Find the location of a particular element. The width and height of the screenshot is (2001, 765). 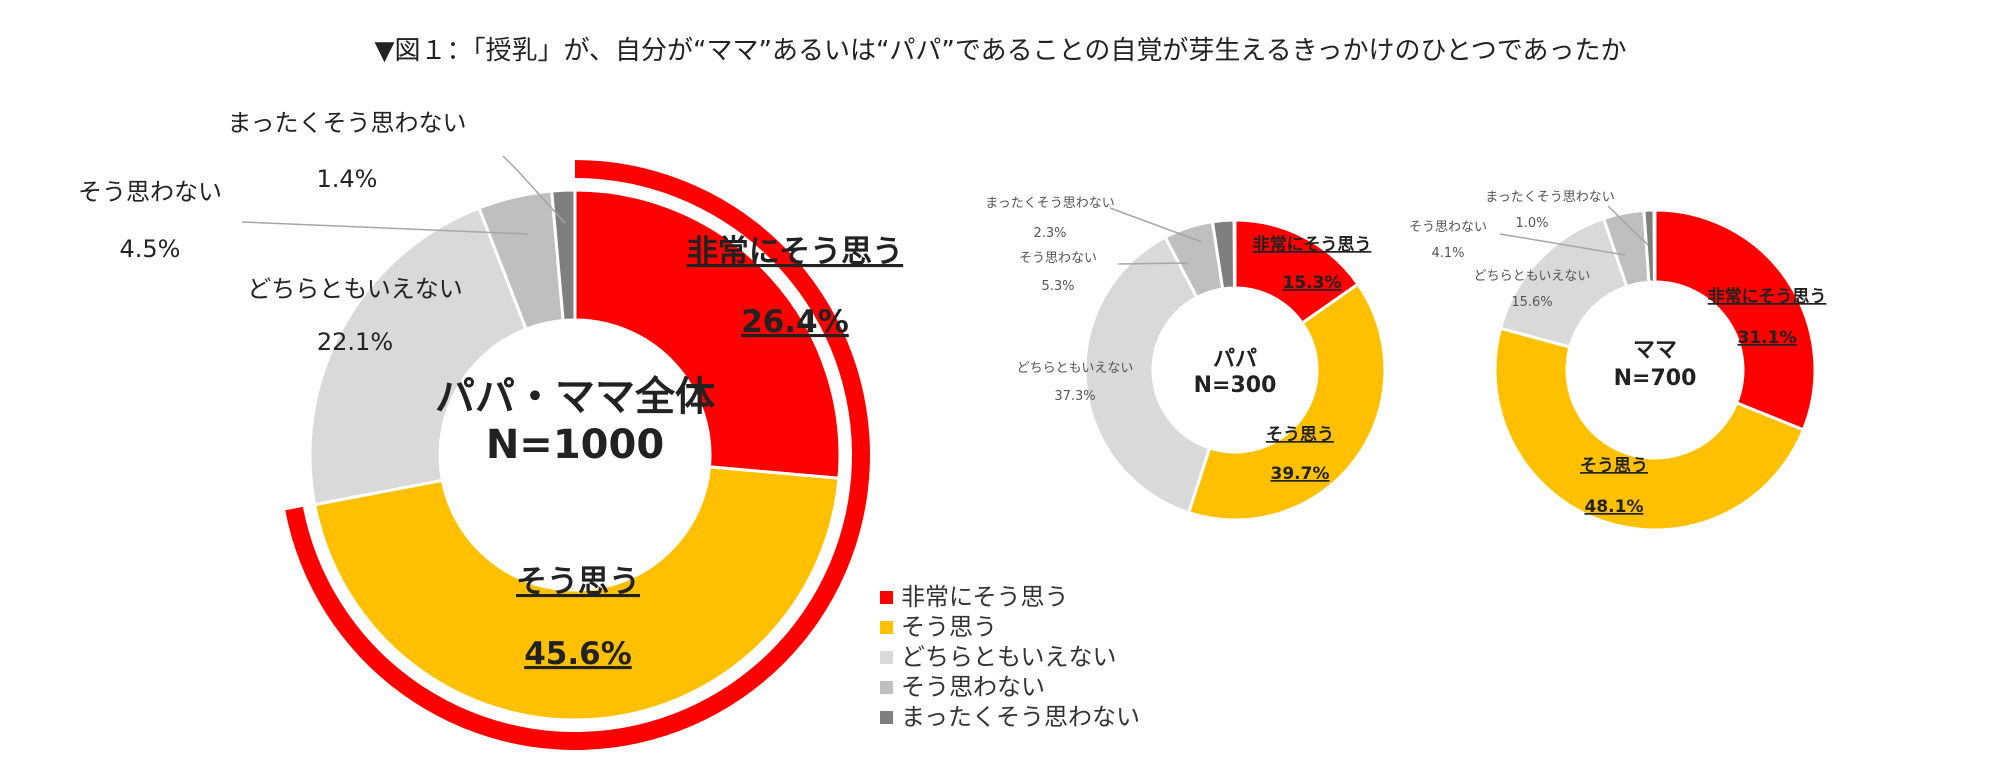

slice-value-agree: 48.1% is located at coordinates (1614, 507).